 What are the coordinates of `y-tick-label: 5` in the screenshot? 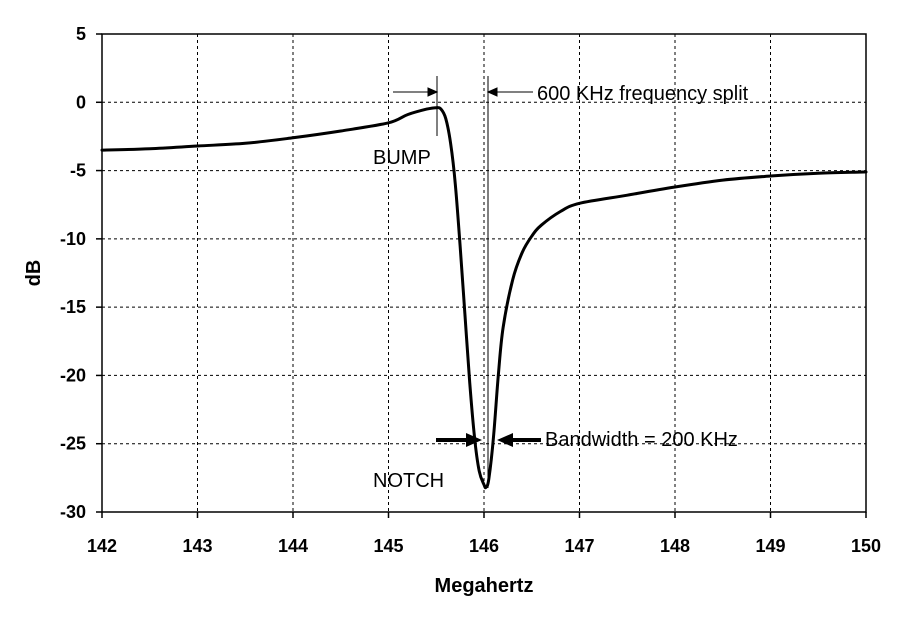 It's located at (81, 34).